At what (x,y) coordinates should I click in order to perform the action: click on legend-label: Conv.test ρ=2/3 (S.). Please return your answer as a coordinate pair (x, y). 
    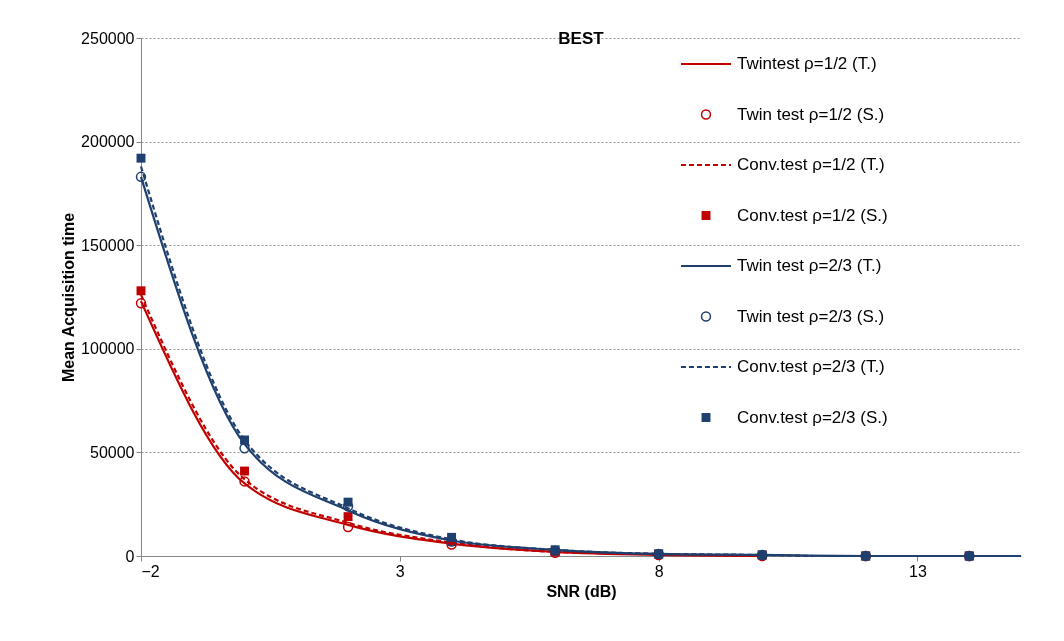
    Looking at the image, I should click on (812, 417).